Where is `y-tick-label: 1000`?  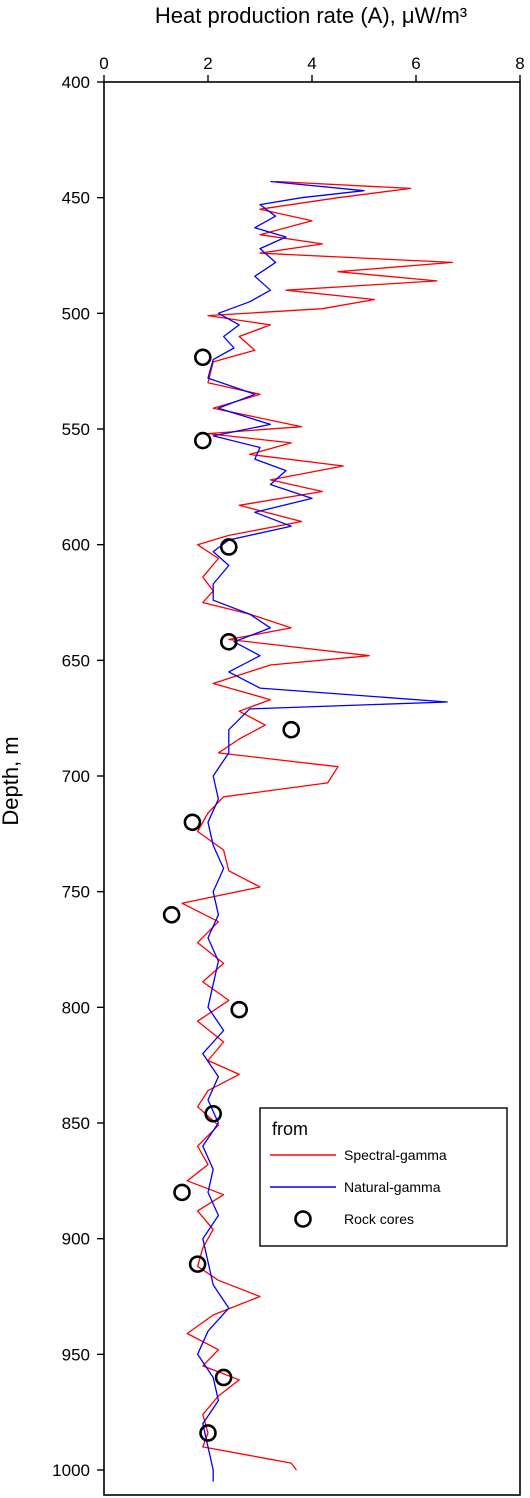 y-tick-label: 1000 is located at coordinates (71, 1470).